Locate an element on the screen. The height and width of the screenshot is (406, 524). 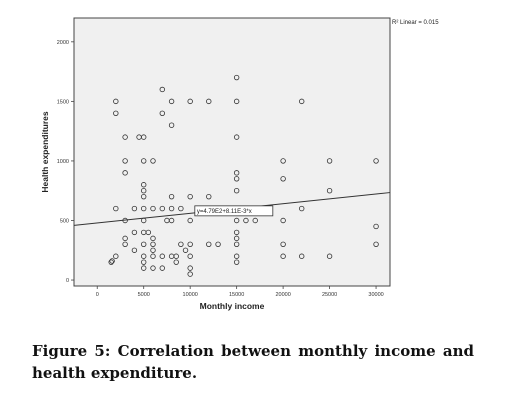
x-tick-label: 25000 is located at coordinates (329, 295).